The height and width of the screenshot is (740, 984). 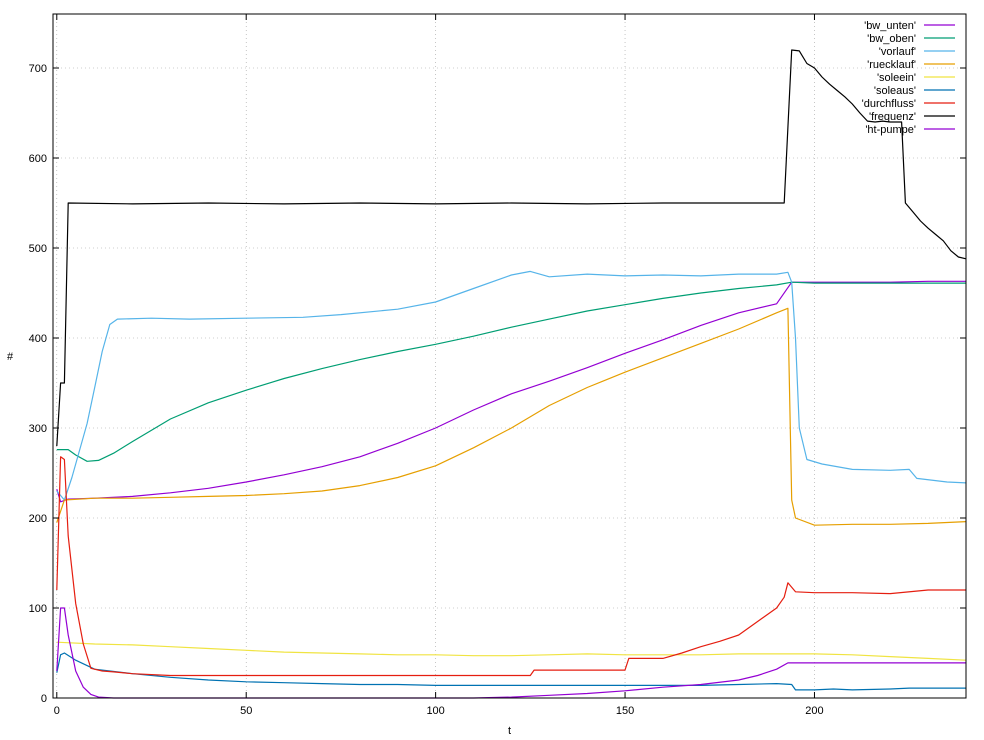 What do you see at coordinates (38, 69) in the screenshot?
I see `y-tick-label: 700` at bounding box center [38, 69].